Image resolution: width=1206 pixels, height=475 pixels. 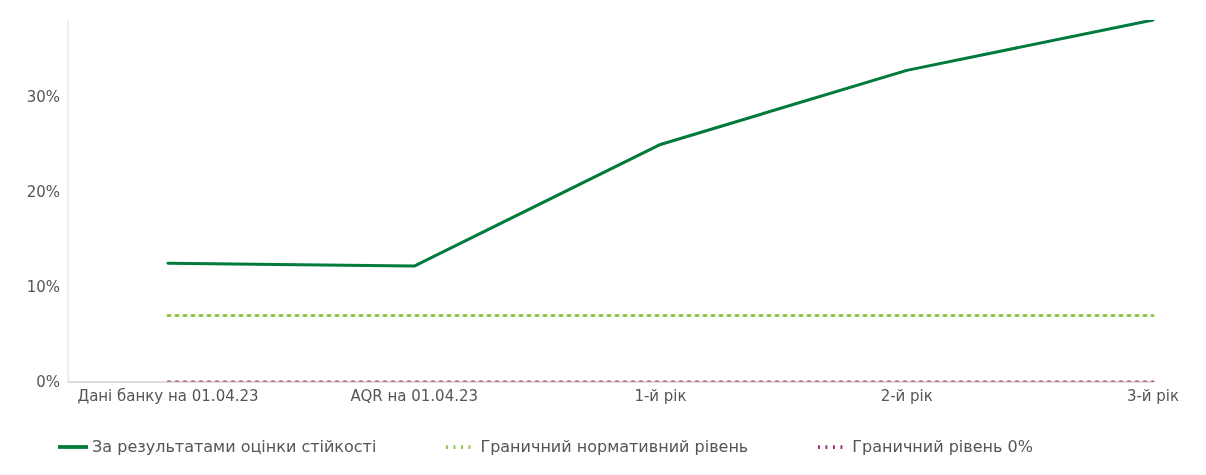 I want to click on legend-label: Граничний рівень 0%, so click(x=942, y=446).